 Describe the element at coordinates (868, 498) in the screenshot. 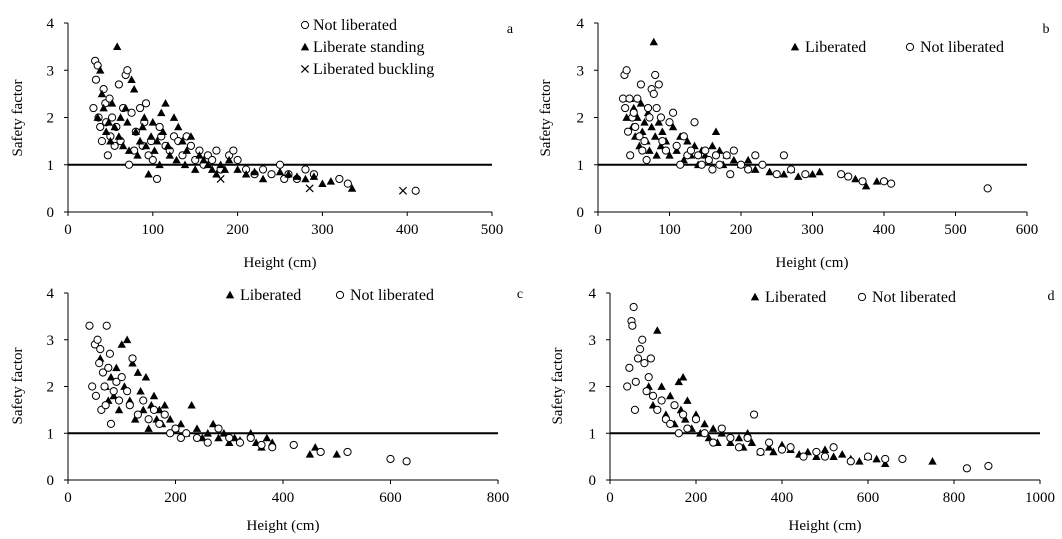

I see `x-tick-label: 600` at that location.